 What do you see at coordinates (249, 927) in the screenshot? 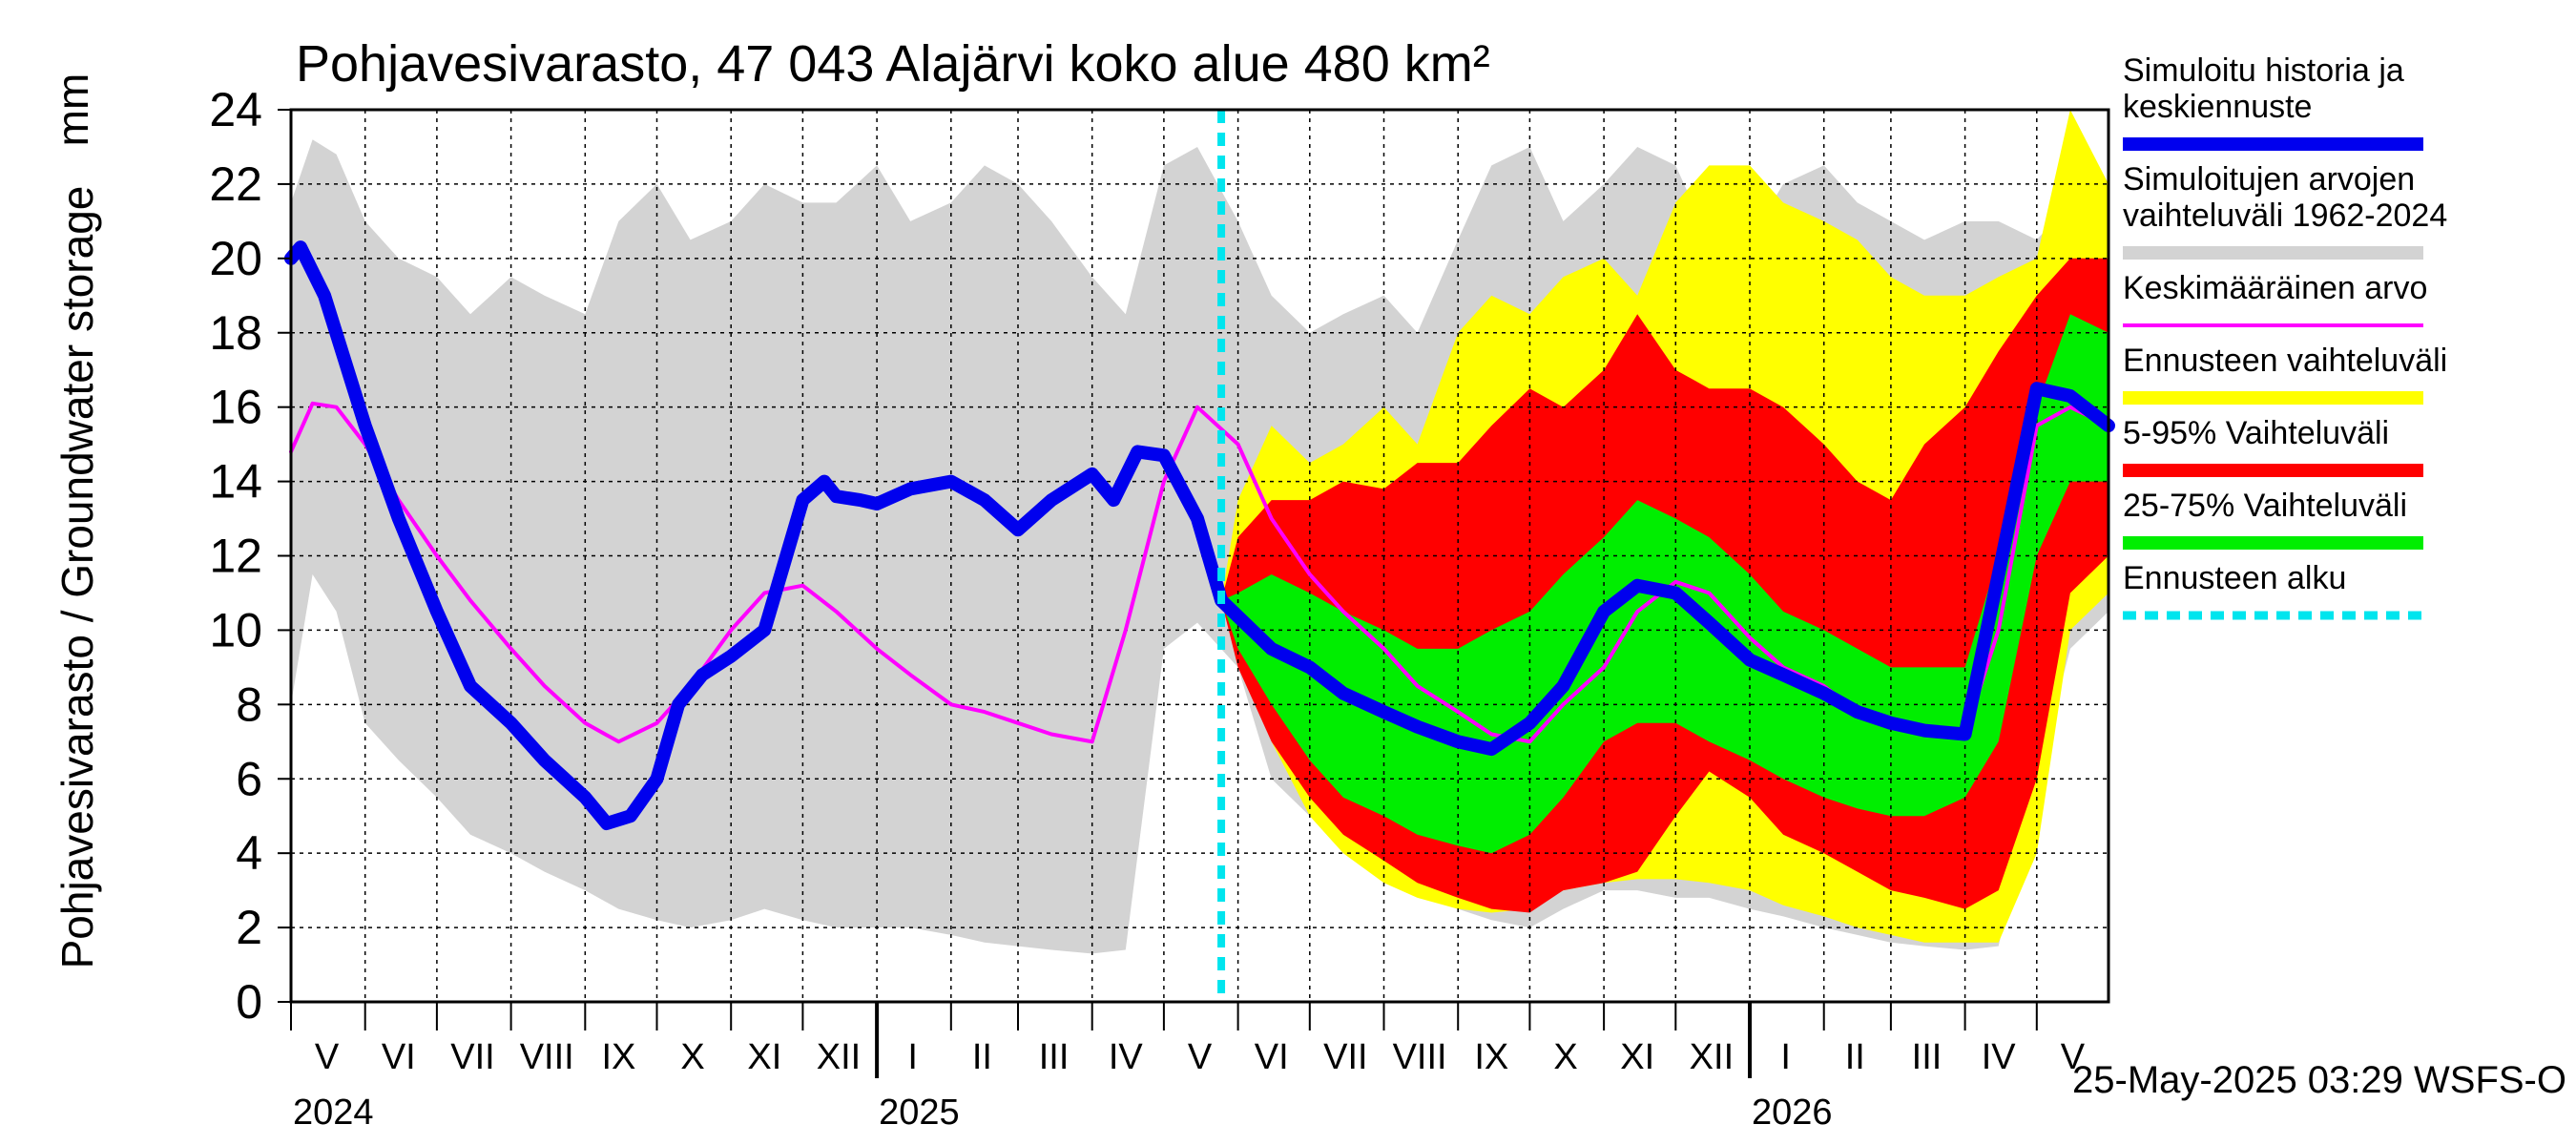
I see `y-tick-label: 2` at bounding box center [249, 927].